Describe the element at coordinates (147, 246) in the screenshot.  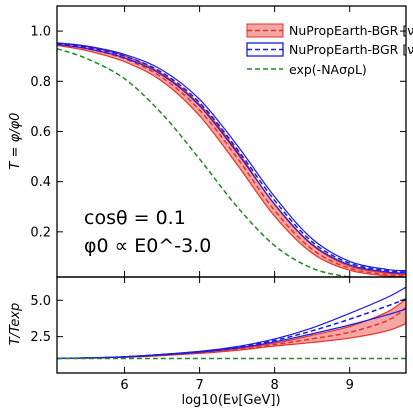
I see `annotation-phi0: φ0 ∝ E0^-3.0` at that location.